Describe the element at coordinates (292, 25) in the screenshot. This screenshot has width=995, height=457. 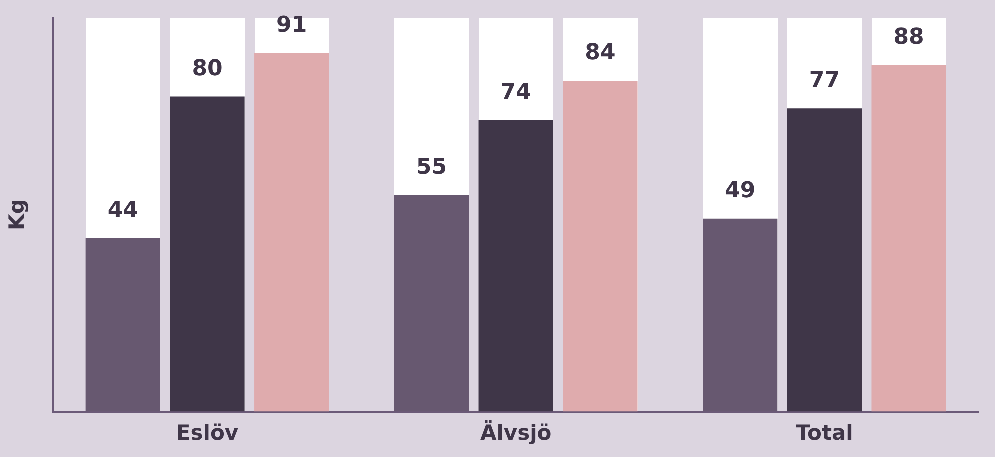
I see `data-label: 91` at that location.